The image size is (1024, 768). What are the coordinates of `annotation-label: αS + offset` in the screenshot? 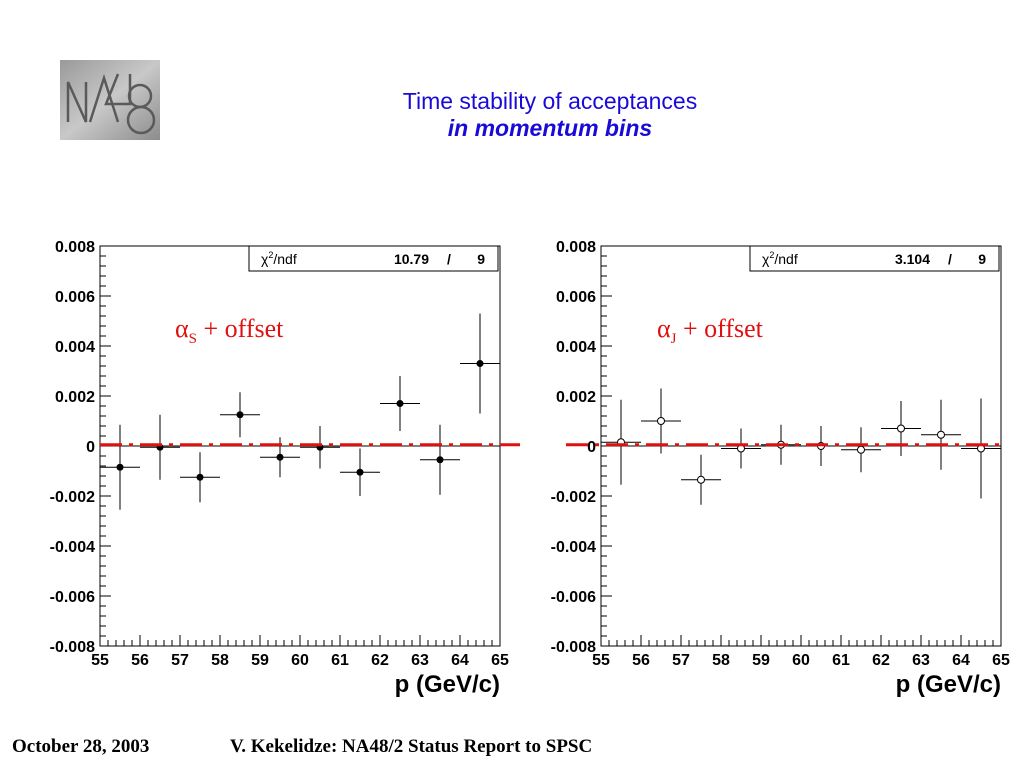 It's located at (229, 330).